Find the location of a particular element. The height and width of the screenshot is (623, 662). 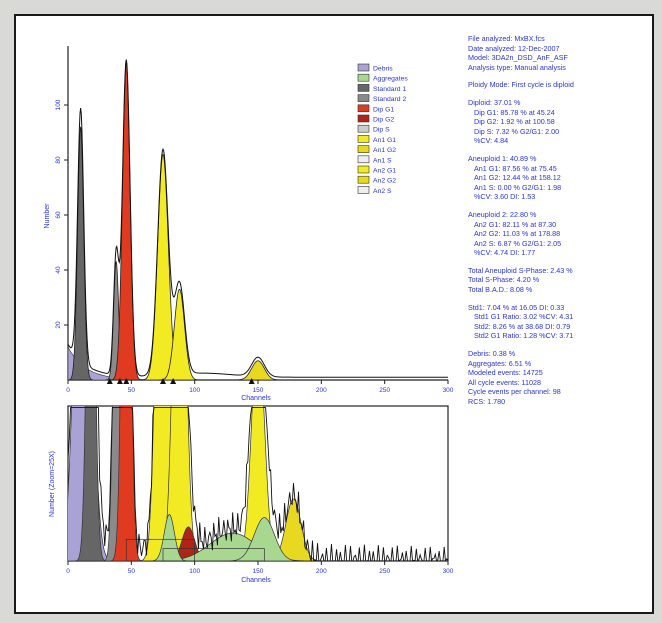

stats-line: Date analyzed: 12-Dec-2007 is located at coordinates (514, 48).